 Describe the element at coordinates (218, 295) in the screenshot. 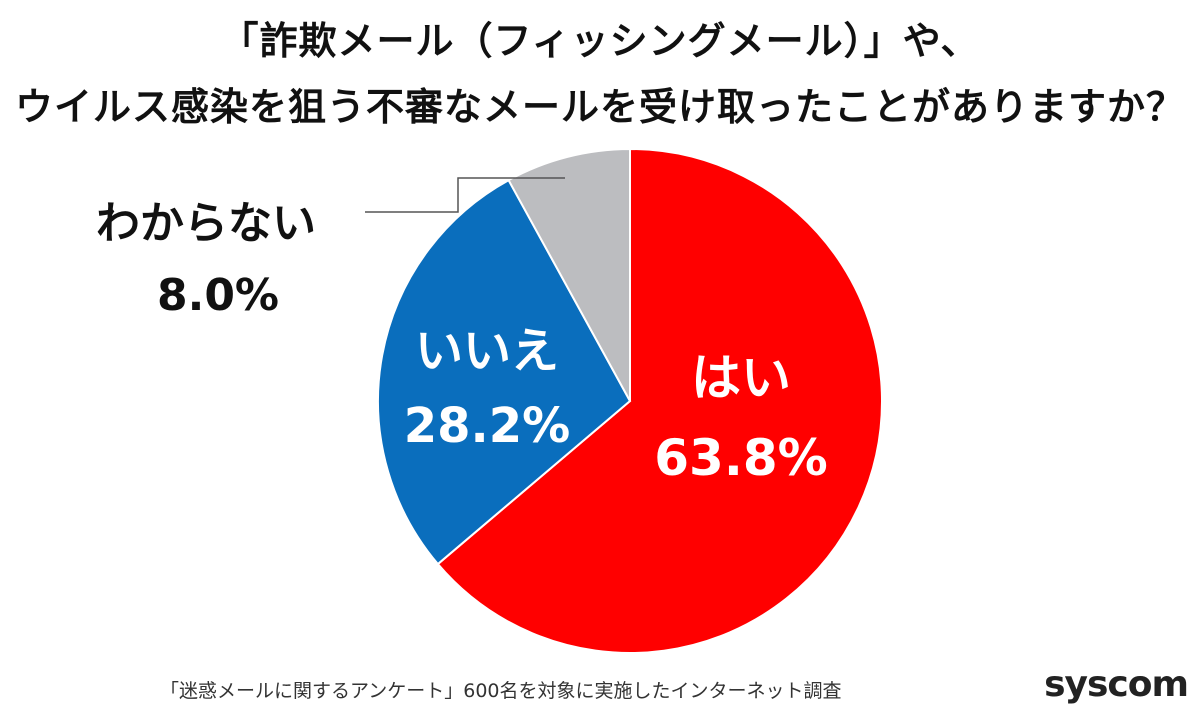

I see `slice-value-wakaranai: 8.0%` at that location.